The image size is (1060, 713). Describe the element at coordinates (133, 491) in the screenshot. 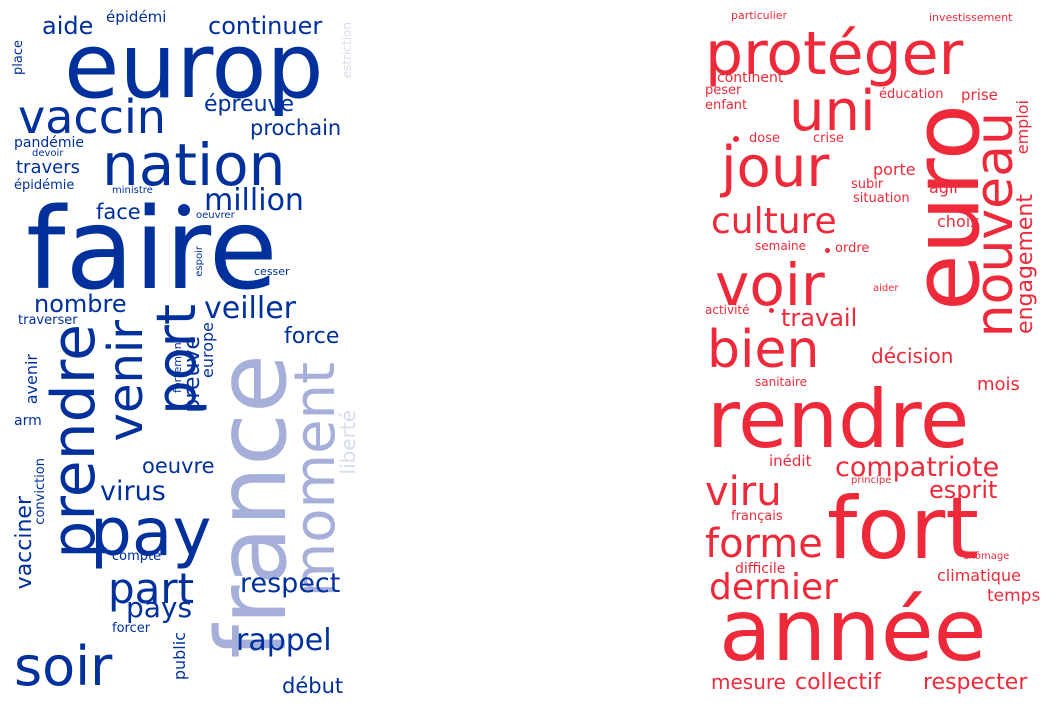

I see `cloud-word: virus` at that location.